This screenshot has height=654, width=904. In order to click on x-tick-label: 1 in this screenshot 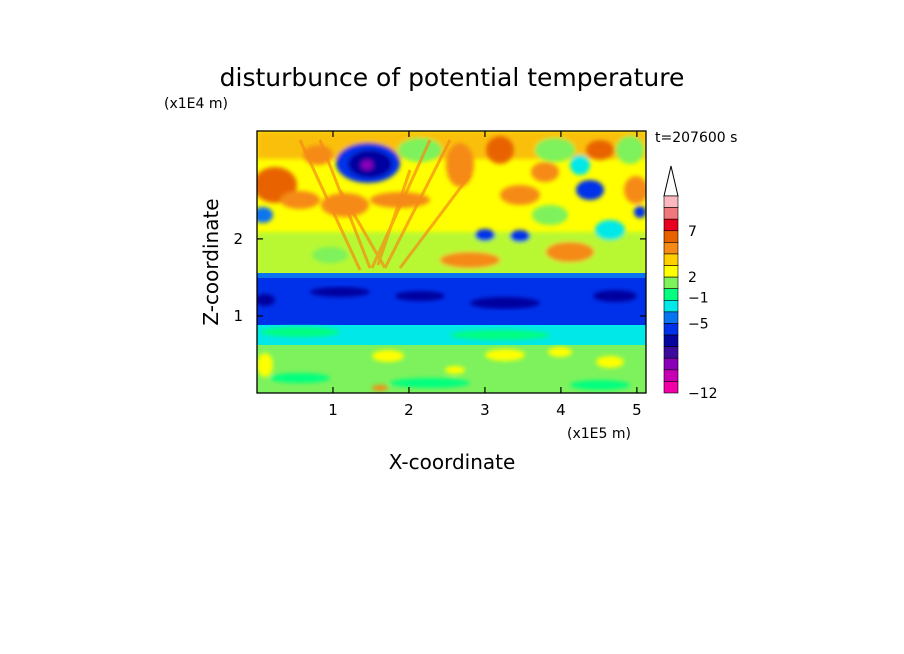, I will do `click(333, 410)`.